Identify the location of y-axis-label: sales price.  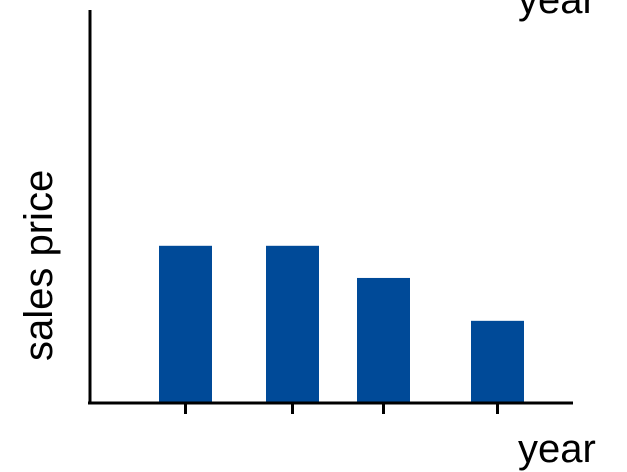
(39, 265).